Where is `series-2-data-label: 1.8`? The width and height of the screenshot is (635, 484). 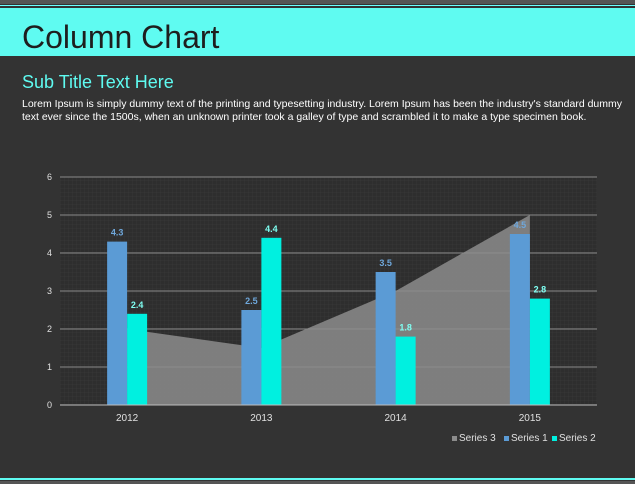
series-2-data-label: 1.8 is located at coordinates (405, 328).